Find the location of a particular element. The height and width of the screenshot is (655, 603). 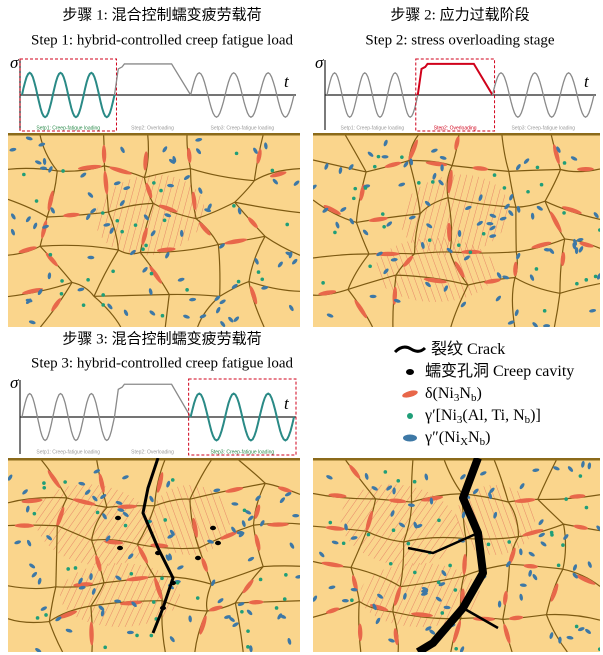

legend-text: N is located at coordinates (465, 393).